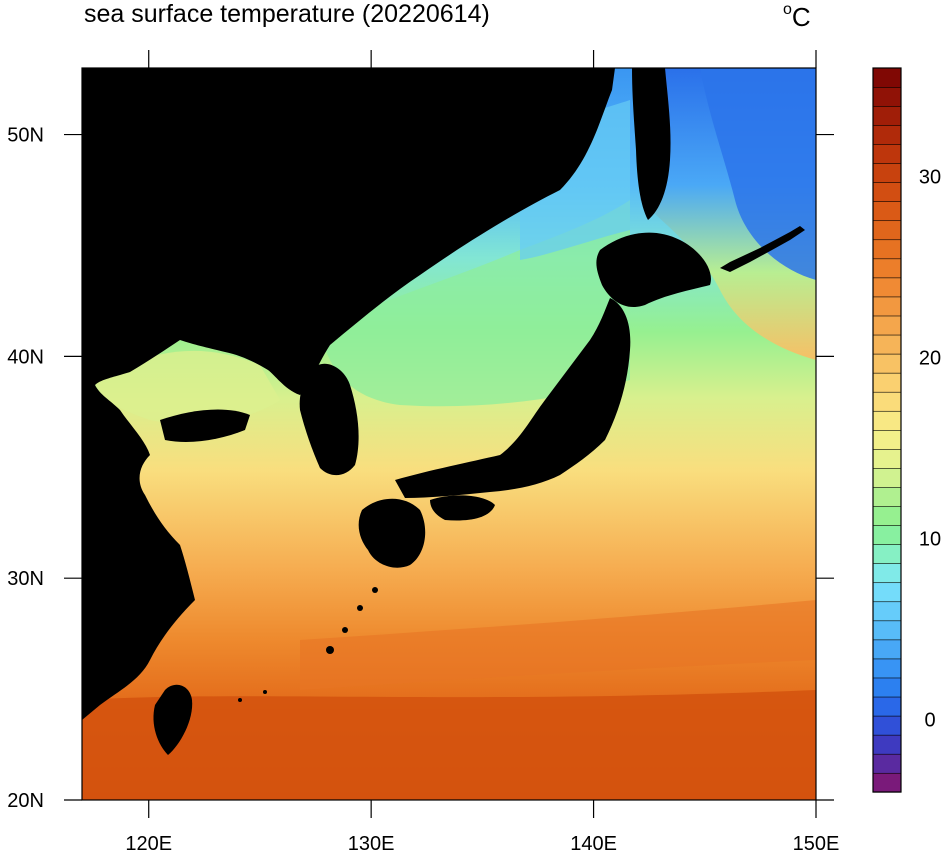 This screenshot has height=858, width=941. What do you see at coordinates (25, 357) in the screenshot?
I see `lat-tick-label: 40N` at bounding box center [25, 357].